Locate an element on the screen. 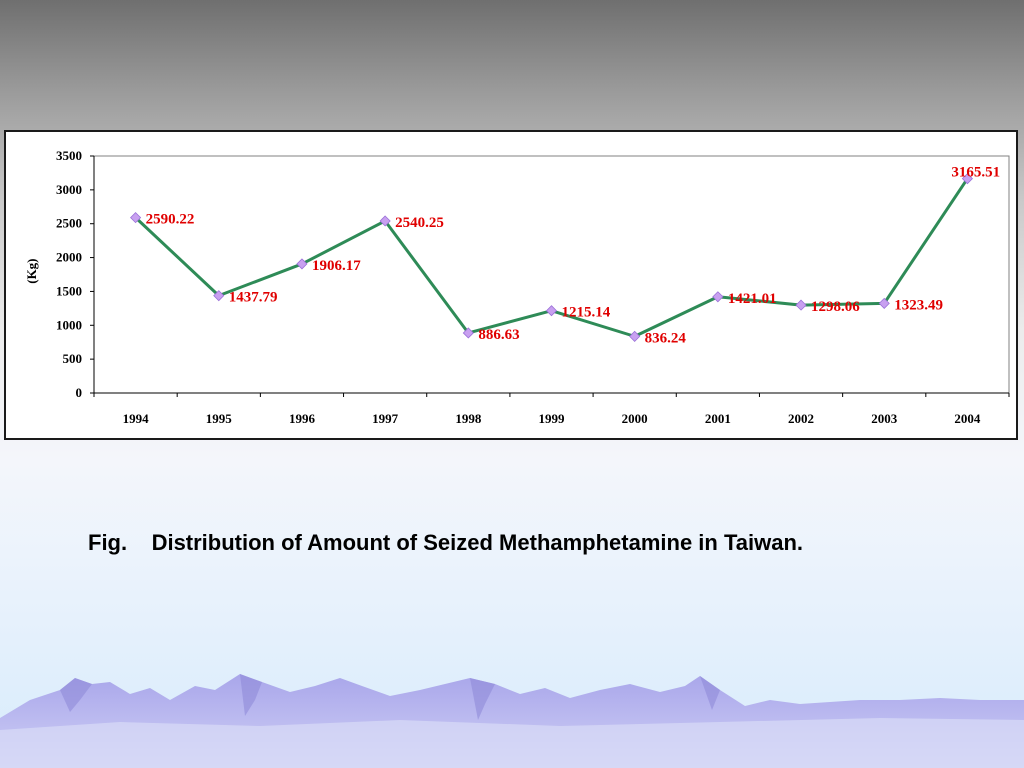 This screenshot has height=768, width=1024. x-tick-label: 2004 is located at coordinates (967, 418).